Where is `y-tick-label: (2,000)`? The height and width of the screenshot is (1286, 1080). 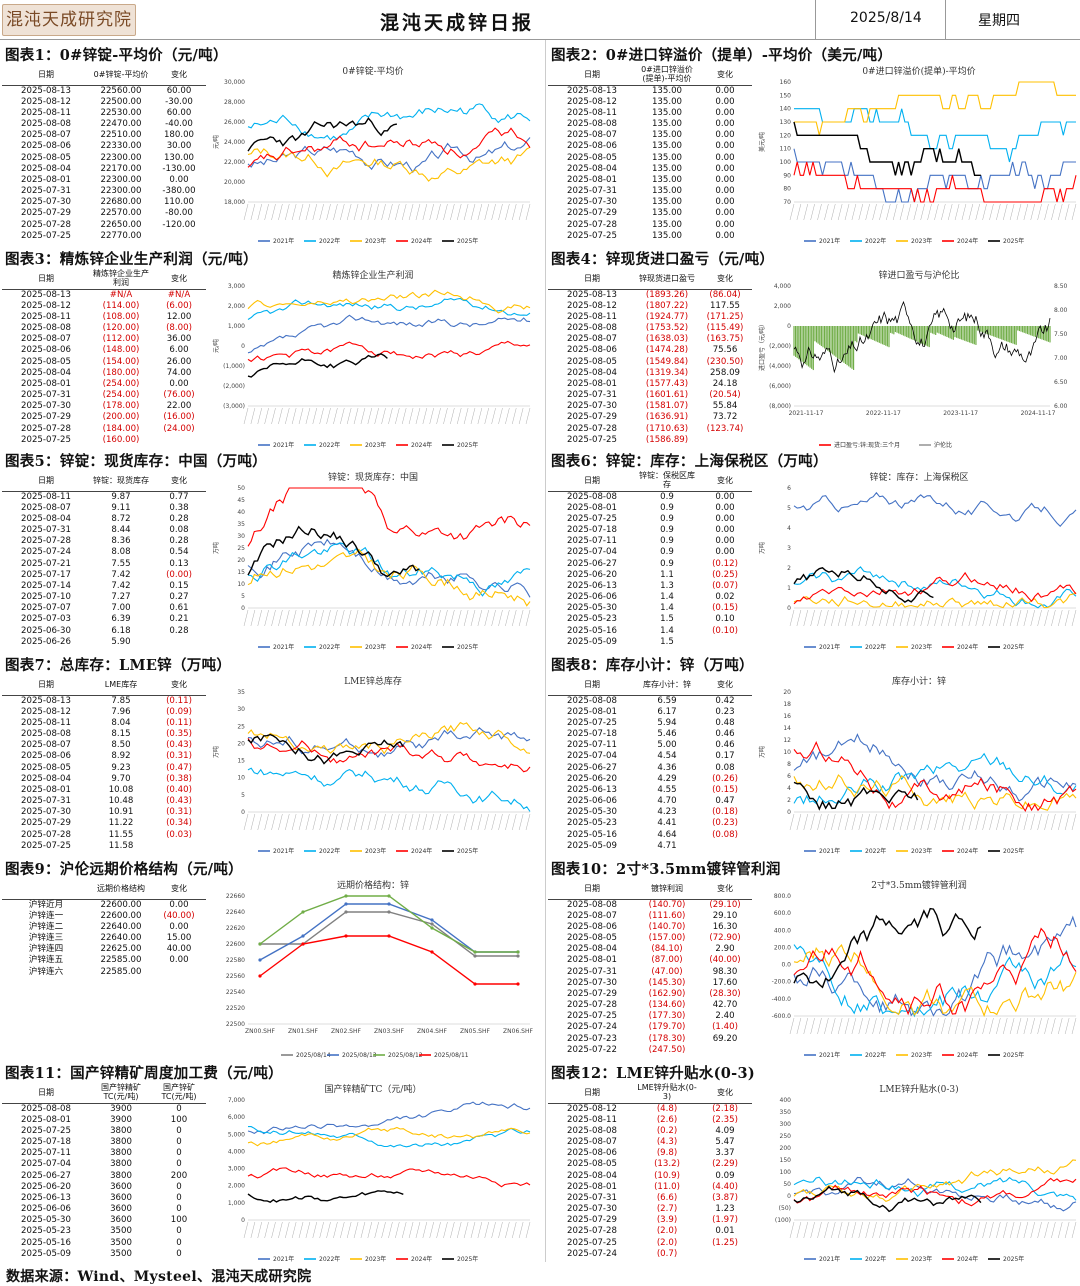
y-tick-label: (2,000) is located at coordinates (780, 346).